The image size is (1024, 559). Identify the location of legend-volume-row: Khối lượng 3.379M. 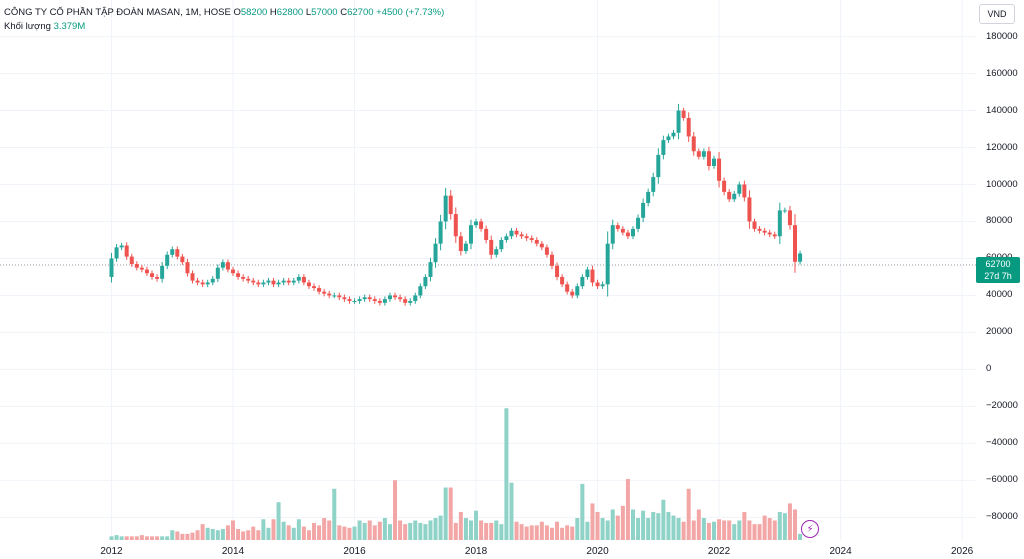
(224, 27).